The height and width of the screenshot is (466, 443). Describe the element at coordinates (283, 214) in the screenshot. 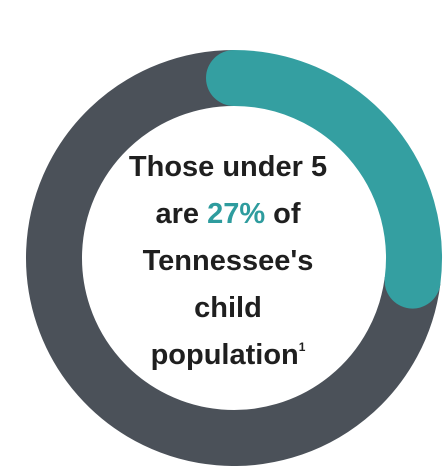

I see `label-line-2-suffix: of` at that location.